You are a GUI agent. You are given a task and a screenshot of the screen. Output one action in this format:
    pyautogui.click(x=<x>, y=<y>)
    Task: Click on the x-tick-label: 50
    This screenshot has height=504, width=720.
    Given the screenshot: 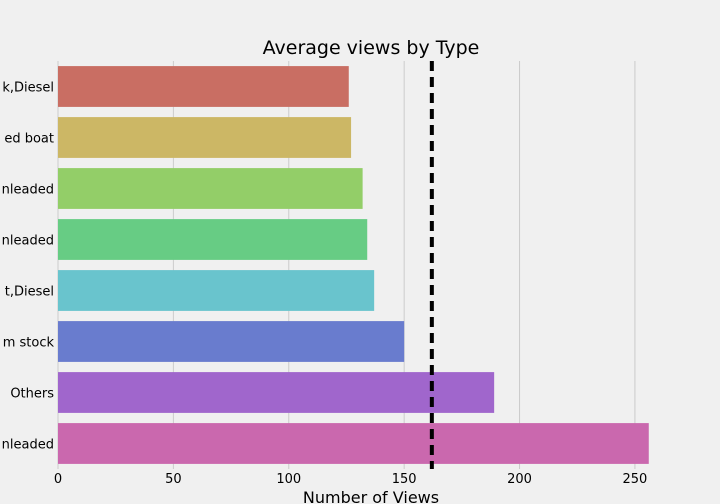 What is the action you would take?
    pyautogui.click(x=173, y=479)
    